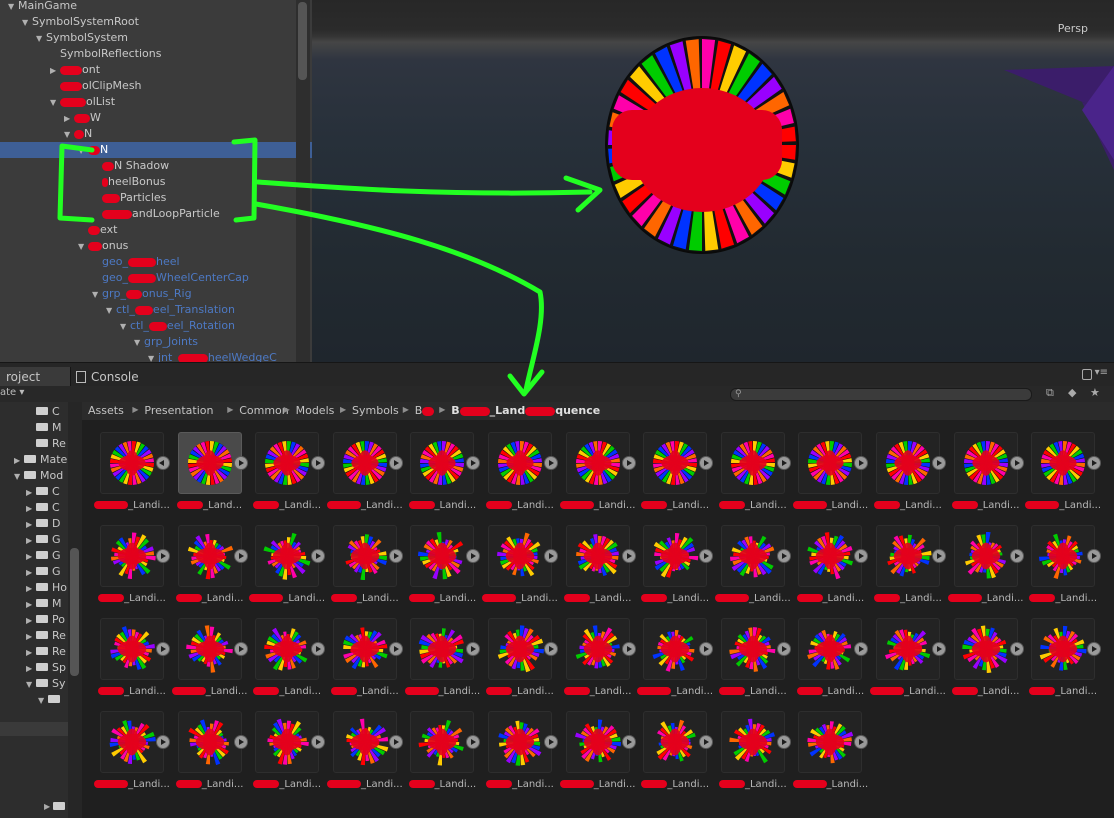  What do you see at coordinates (43, 412) in the screenshot?
I see `project-tree-row: C` at bounding box center [43, 412].